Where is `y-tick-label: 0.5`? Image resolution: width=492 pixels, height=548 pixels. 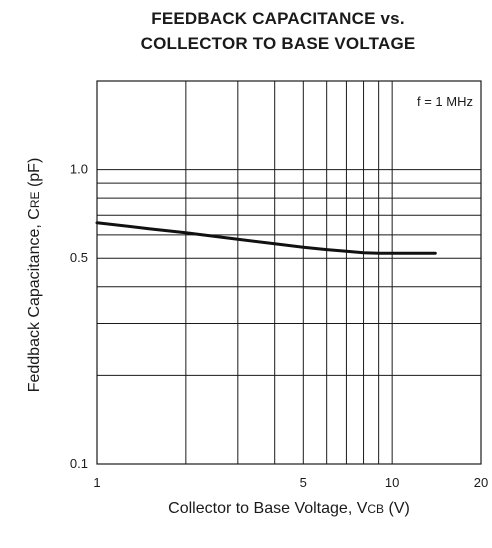
y-tick-label: 0.5 is located at coordinates (79, 257).